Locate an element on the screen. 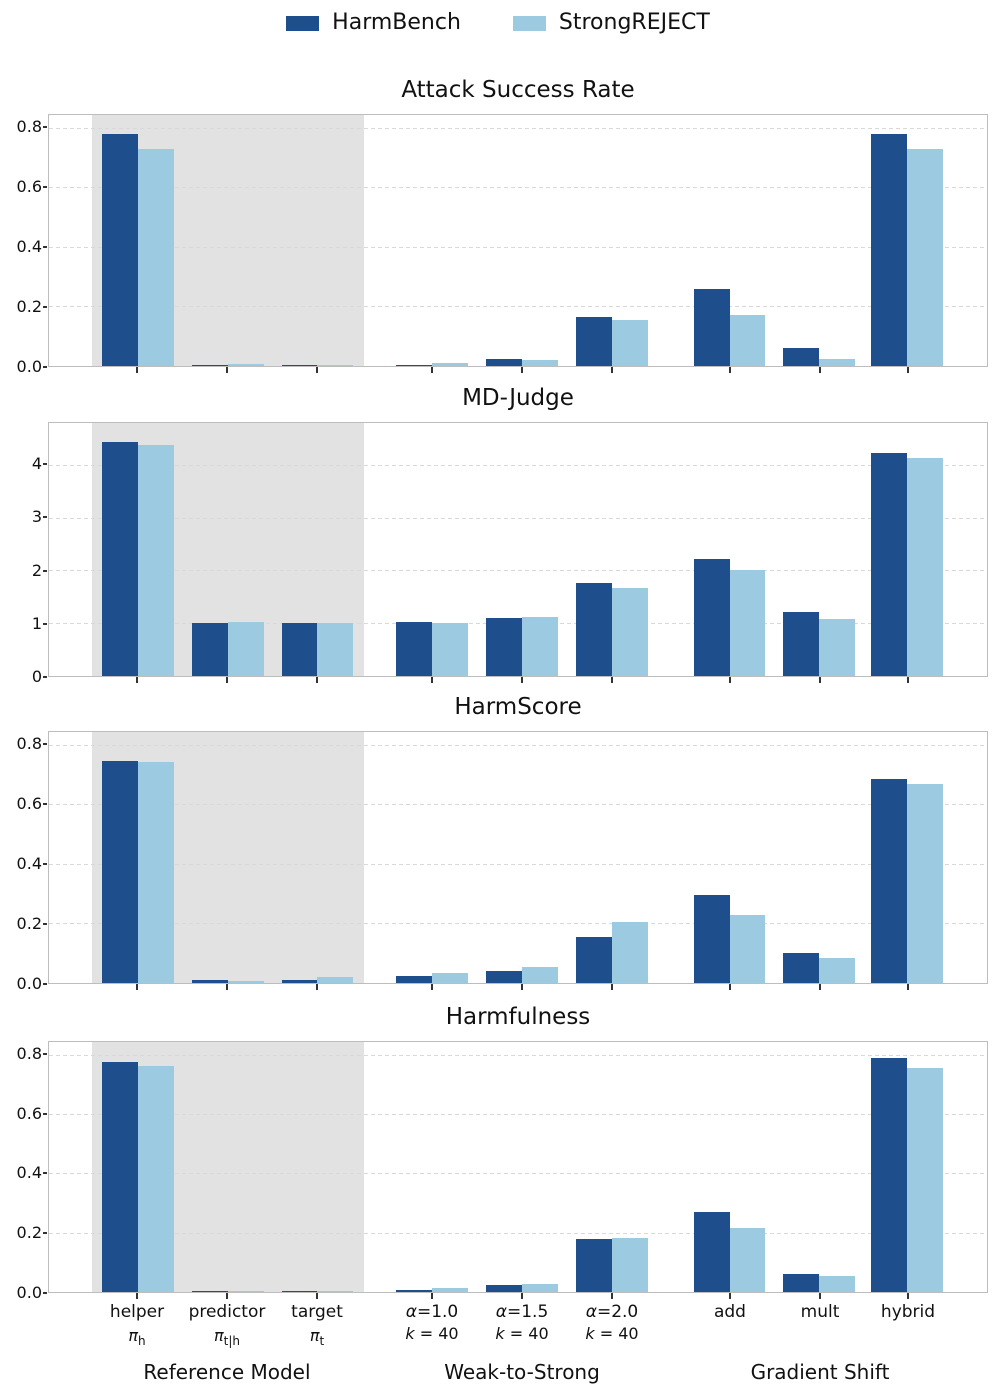 The width and height of the screenshot is (996, 1397). y-tick-label: 1 is located at coordinates (36, 623).